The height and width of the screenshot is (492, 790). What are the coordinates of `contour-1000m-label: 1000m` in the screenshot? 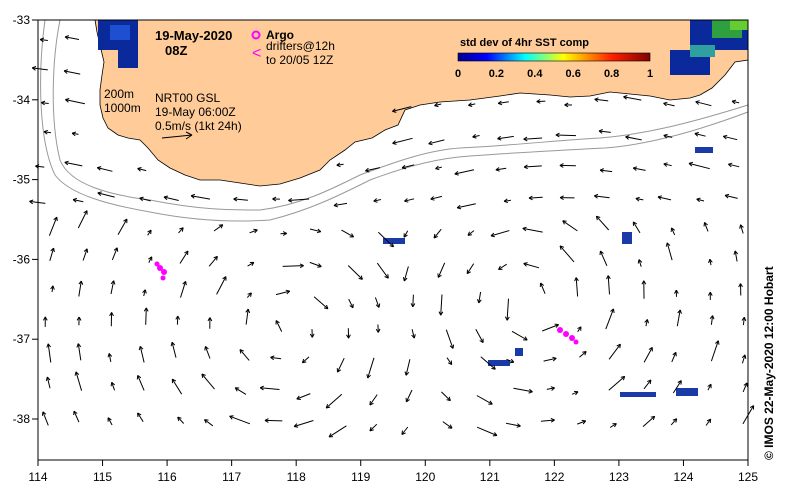 It's located at (122, 108).